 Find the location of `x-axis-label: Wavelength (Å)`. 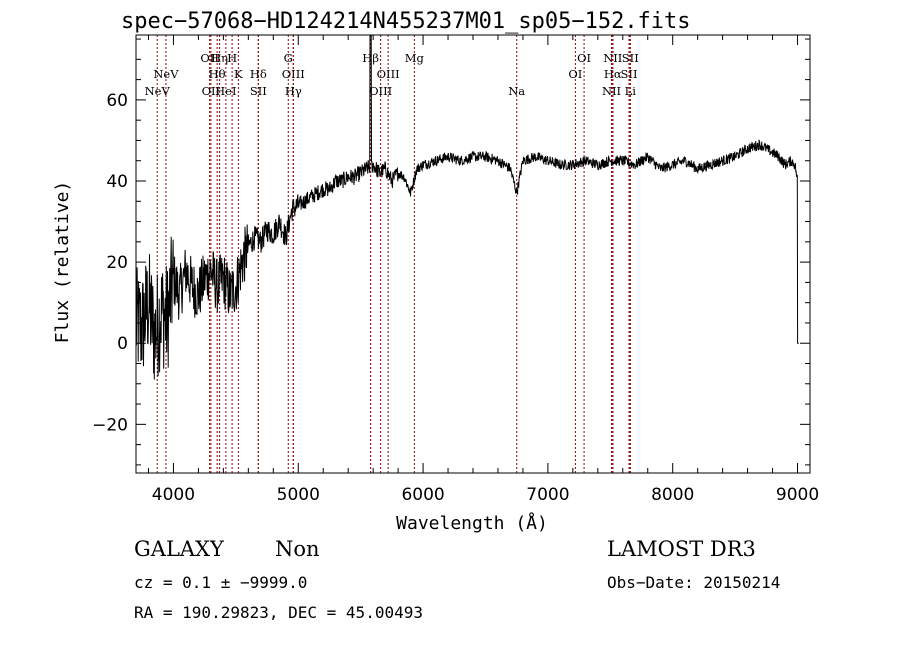

x-axis-label: Wavelength (Å) is located at coordinates (472, 523).